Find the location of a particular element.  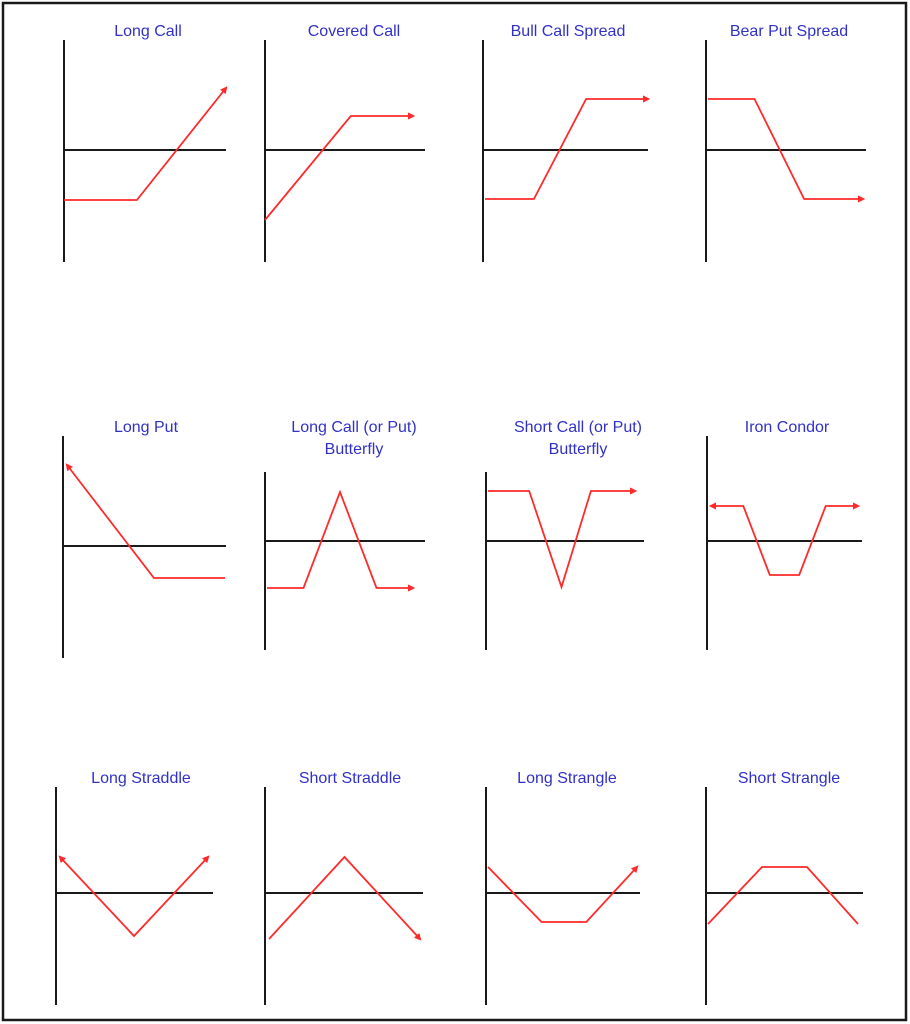

panel-long-strangle: Long Strangle is located at coordinates (562, 887).